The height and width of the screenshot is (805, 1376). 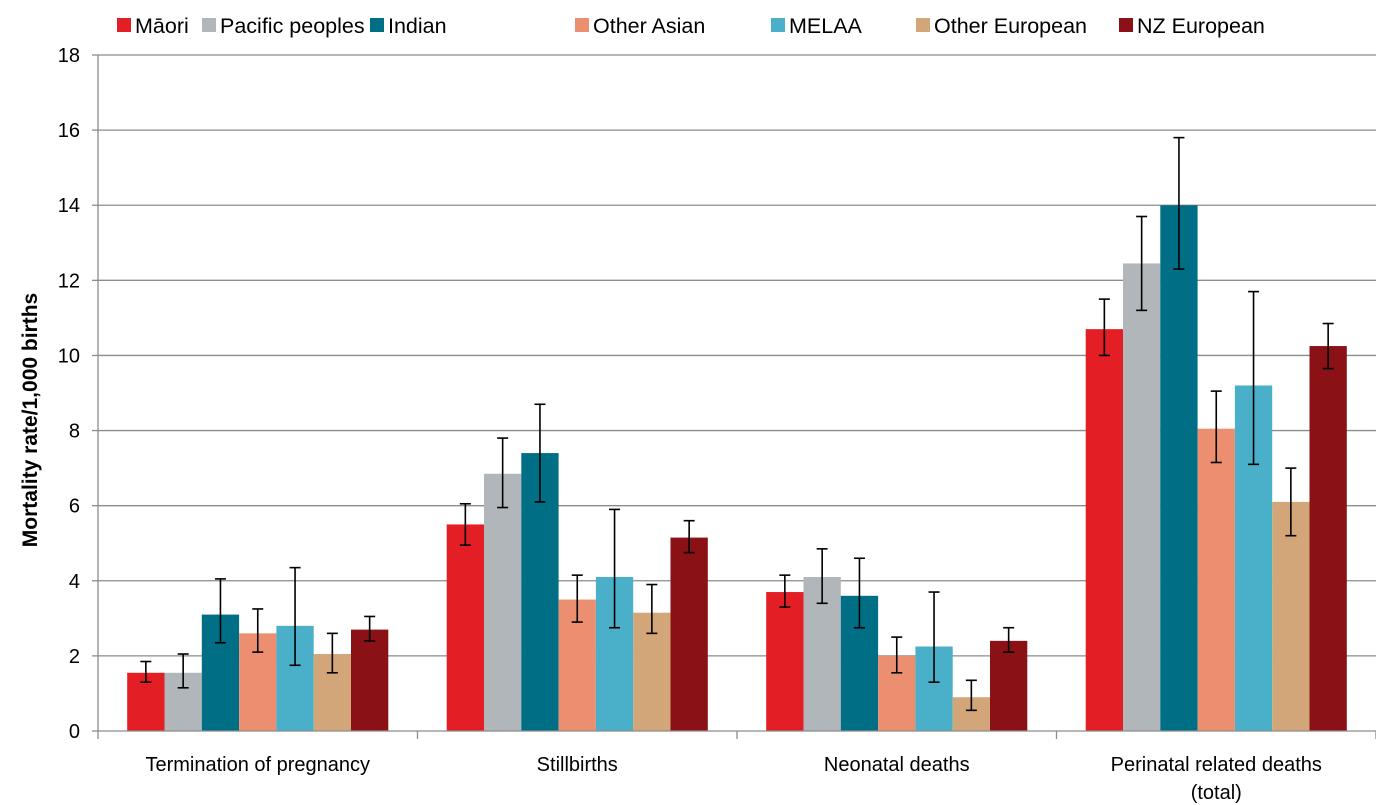 What do you see at coordinates (69, 281) in the screenshot?
I see `y-tick-label: 12` at bounding box center [69, 281].